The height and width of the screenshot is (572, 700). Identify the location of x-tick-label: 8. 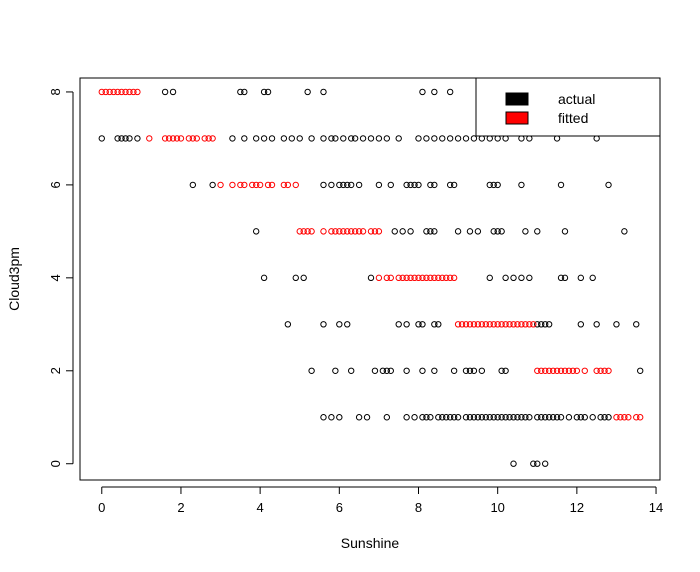
(418, 507).